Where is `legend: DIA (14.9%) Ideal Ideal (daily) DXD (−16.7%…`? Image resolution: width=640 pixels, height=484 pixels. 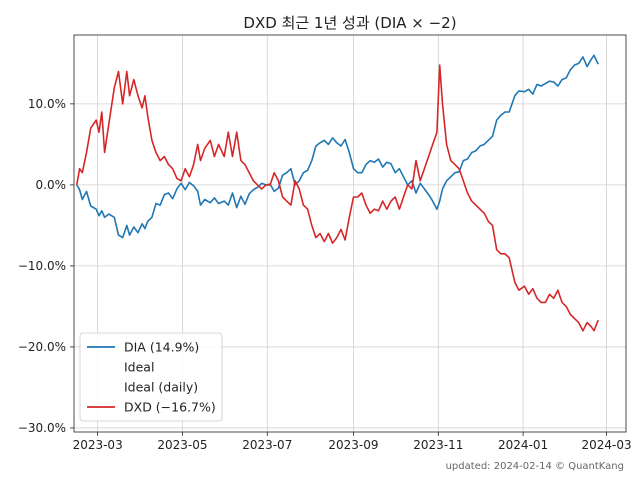 legend: DIA (14.9%) Ideal Ideal (daily) DXD (−16.7%… is located at coordinates (151, 377).